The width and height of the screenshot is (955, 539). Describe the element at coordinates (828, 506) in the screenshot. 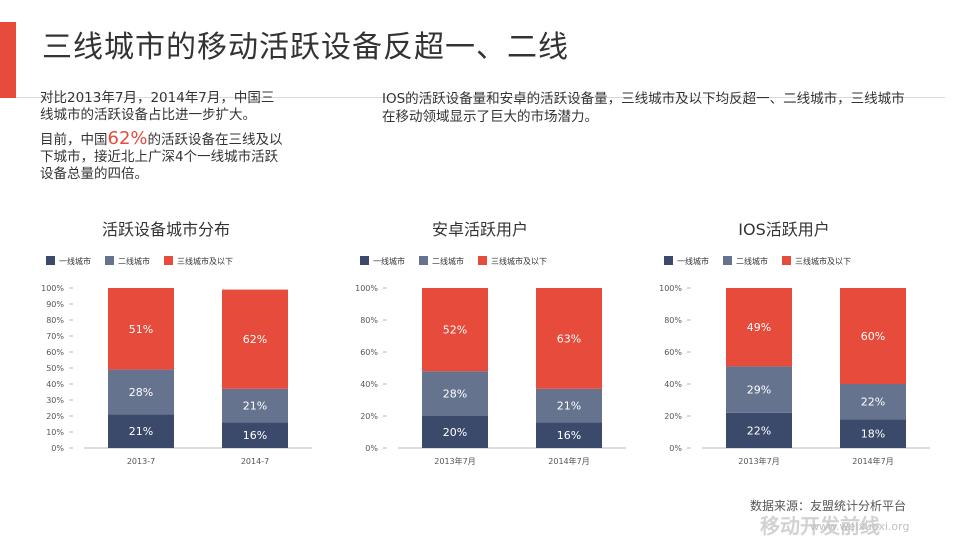

I see `data-source: 数据来源：友盟统计分析平台` at that location.